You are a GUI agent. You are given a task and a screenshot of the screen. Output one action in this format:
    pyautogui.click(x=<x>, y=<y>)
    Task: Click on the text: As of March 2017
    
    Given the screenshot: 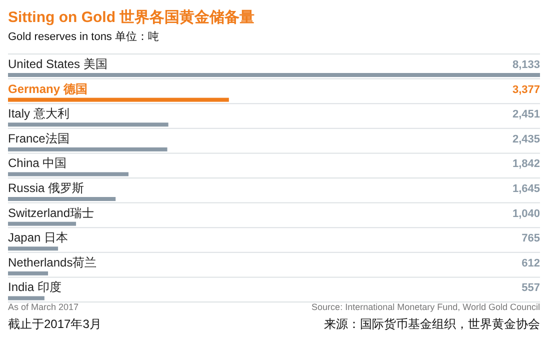 What is the action you would take?
    pyautogui.click(x=43, y=307)
    